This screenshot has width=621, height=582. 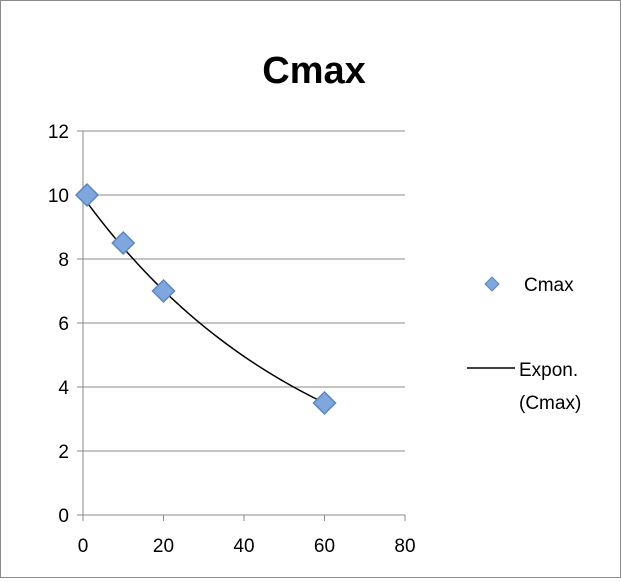 What do you see at coordinates (324, 546) in the screenshot?
I see `x-tick-label-3: 60` at bounding box center [324, 546].